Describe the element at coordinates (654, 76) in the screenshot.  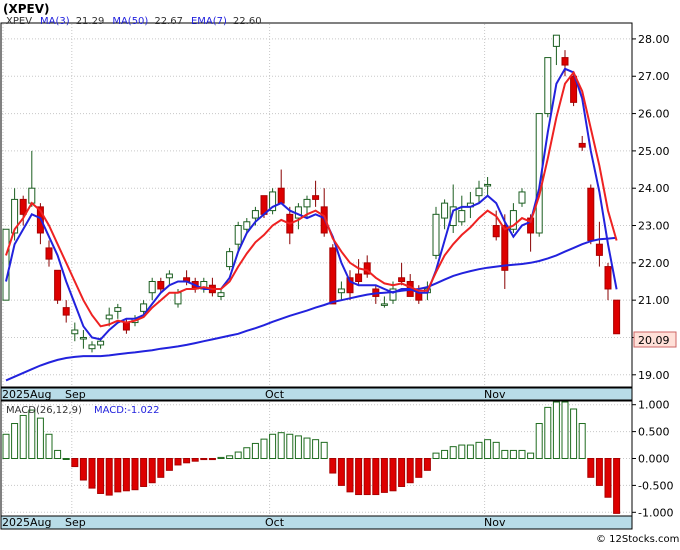
I see `price-tick-label: 27.00` at that location.